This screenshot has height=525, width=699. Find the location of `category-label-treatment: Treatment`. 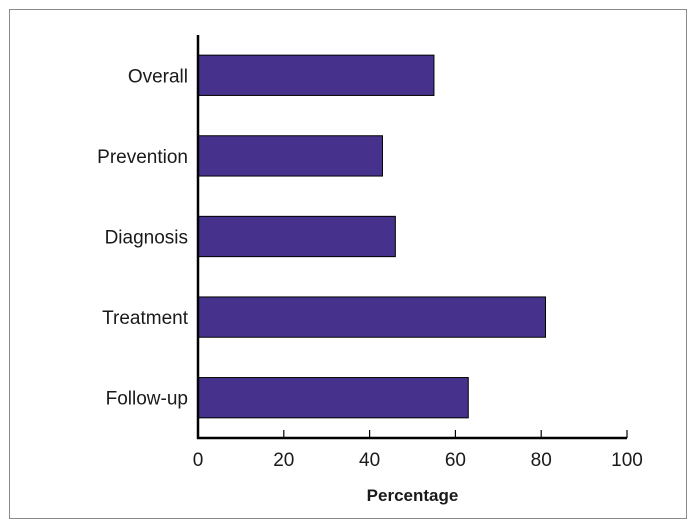

category-label-treatment: Treatment is located at coordinates (145, 318).